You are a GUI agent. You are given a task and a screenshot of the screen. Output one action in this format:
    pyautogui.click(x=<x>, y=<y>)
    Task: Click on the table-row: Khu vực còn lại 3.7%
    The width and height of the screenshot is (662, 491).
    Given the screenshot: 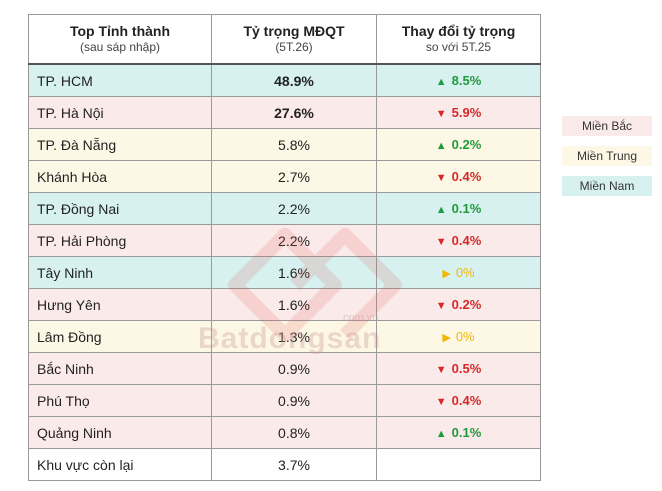 What is the action you would take?
    pyautogui.click(x=284, y=464)
    